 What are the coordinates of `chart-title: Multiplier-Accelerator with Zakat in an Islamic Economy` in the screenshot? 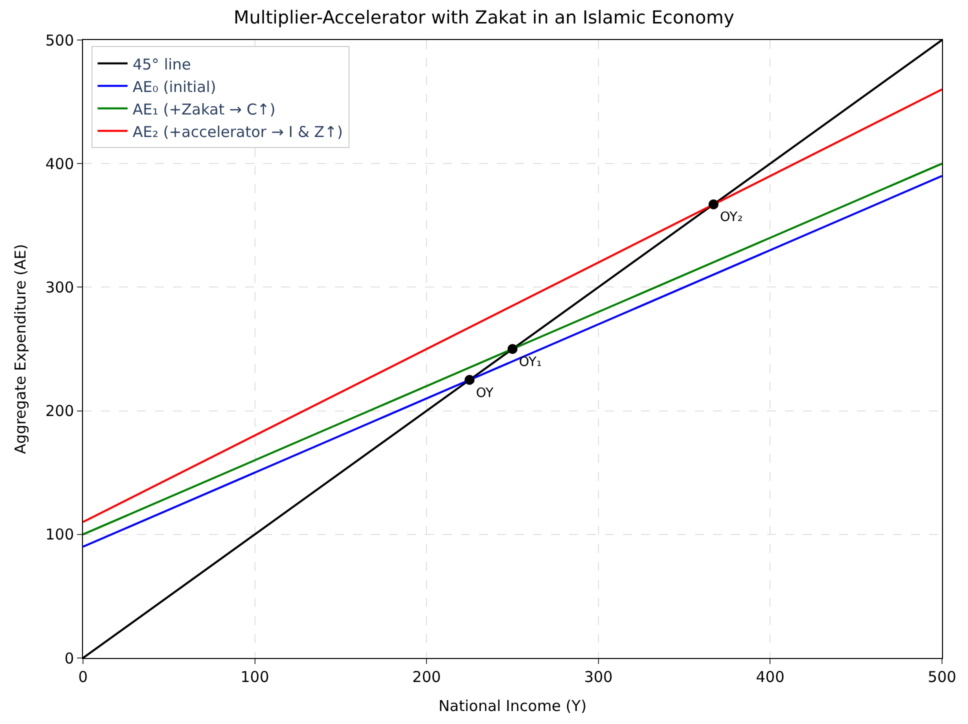 It's located at (484, 17).